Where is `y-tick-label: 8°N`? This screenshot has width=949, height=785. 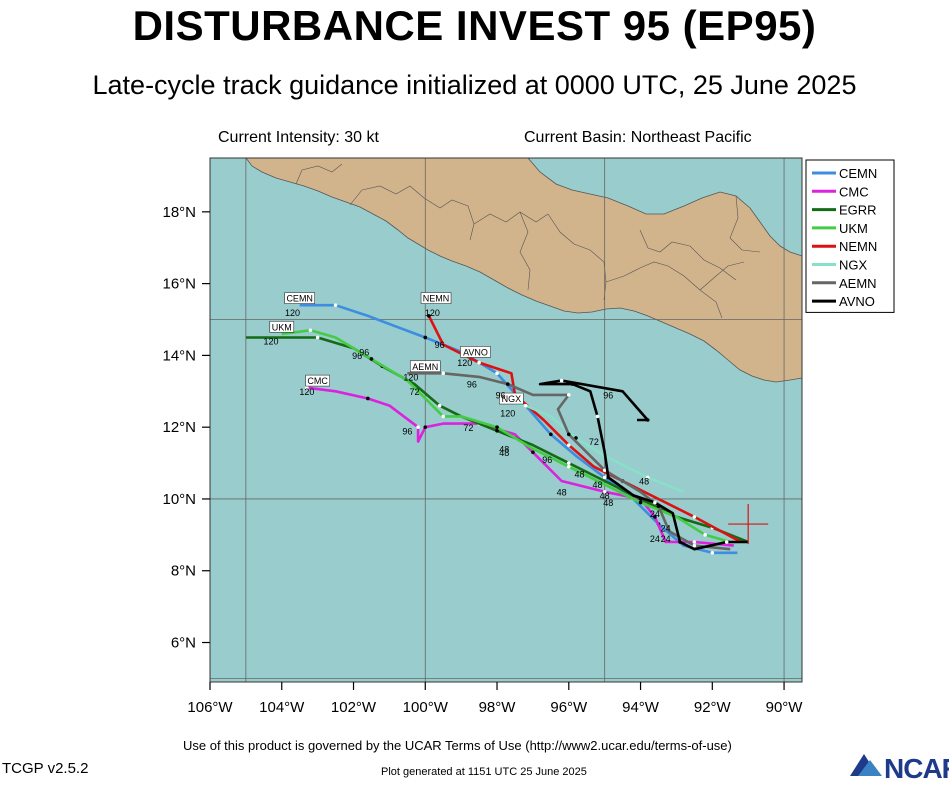
y-tick-label: 8°N is located at coordinates (183, 571).